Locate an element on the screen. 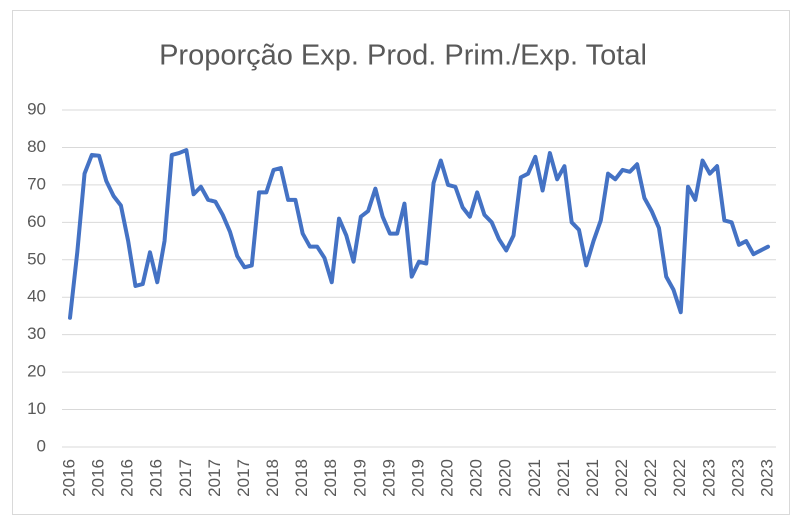 Image resolution: width=795 pixels, height=522 pixels. y-tick-label: 0 is located at coordinates (41, 445).